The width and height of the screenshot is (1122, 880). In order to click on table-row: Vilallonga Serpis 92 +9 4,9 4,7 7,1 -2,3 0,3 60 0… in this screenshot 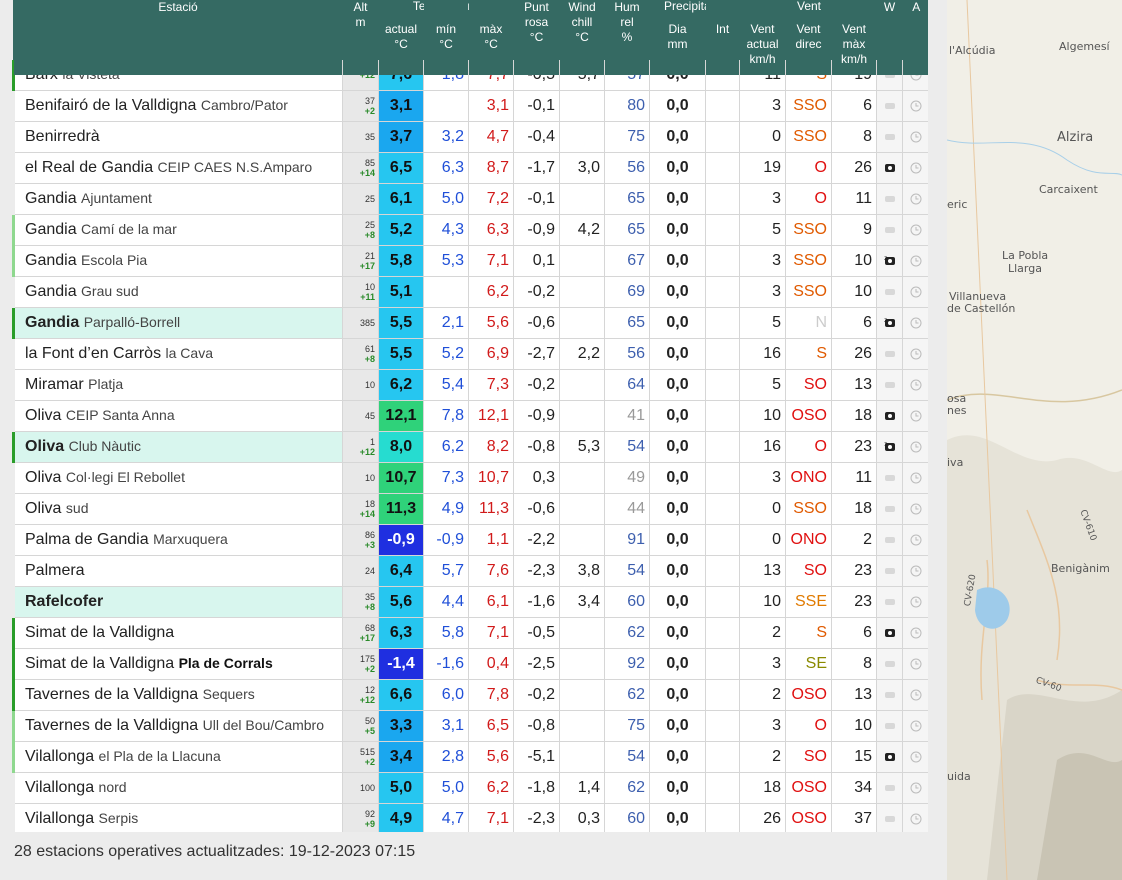, I will do `click(470, 817)`.